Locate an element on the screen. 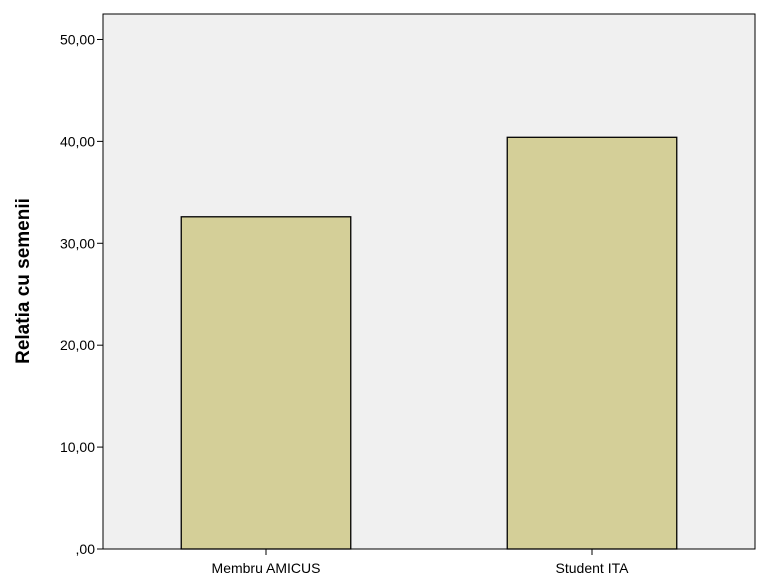 The image size is (757, 581). bar-membru-amicus is located at coordinates (266, 383).